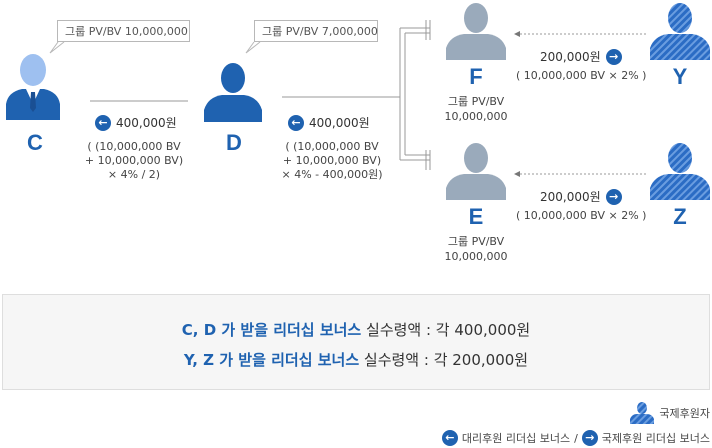 The width and height of the screenshot is (712, 448). What do you see at coordinates (339, 123) in the screenshot?
I see `transfer-fe-to-d-amount: 400,000원` at bounding box center [339, 123].